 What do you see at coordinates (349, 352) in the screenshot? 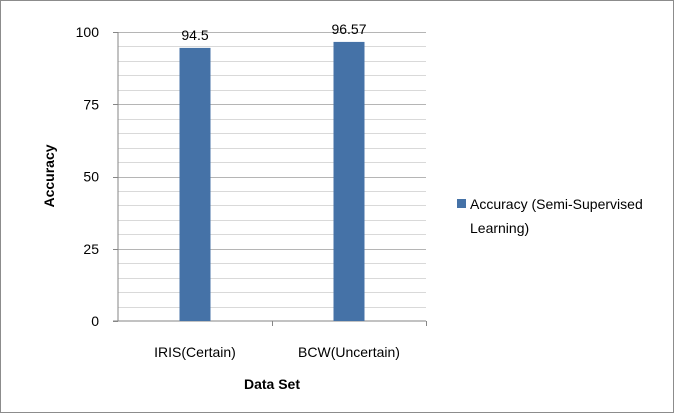
I see `x-tick-label-1: BCW(Uncertain)` at bounding box center [349, 352].